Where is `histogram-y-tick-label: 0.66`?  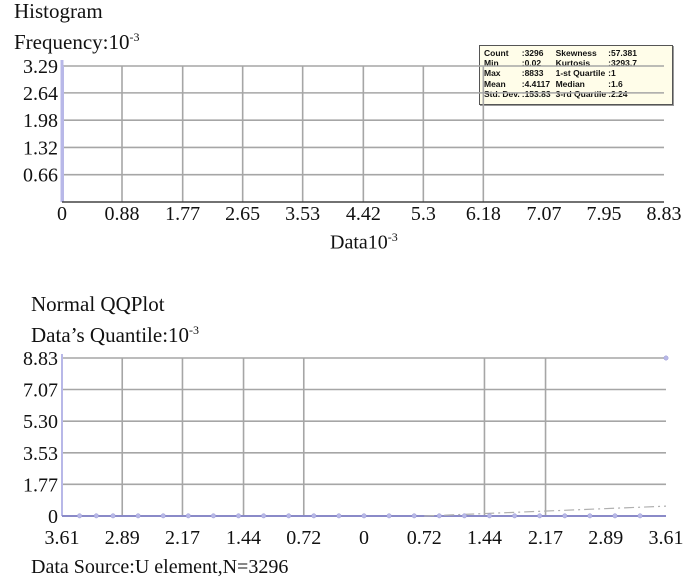
histogram-y-tick-label: 0.66 is located at coordinates (40, 176).